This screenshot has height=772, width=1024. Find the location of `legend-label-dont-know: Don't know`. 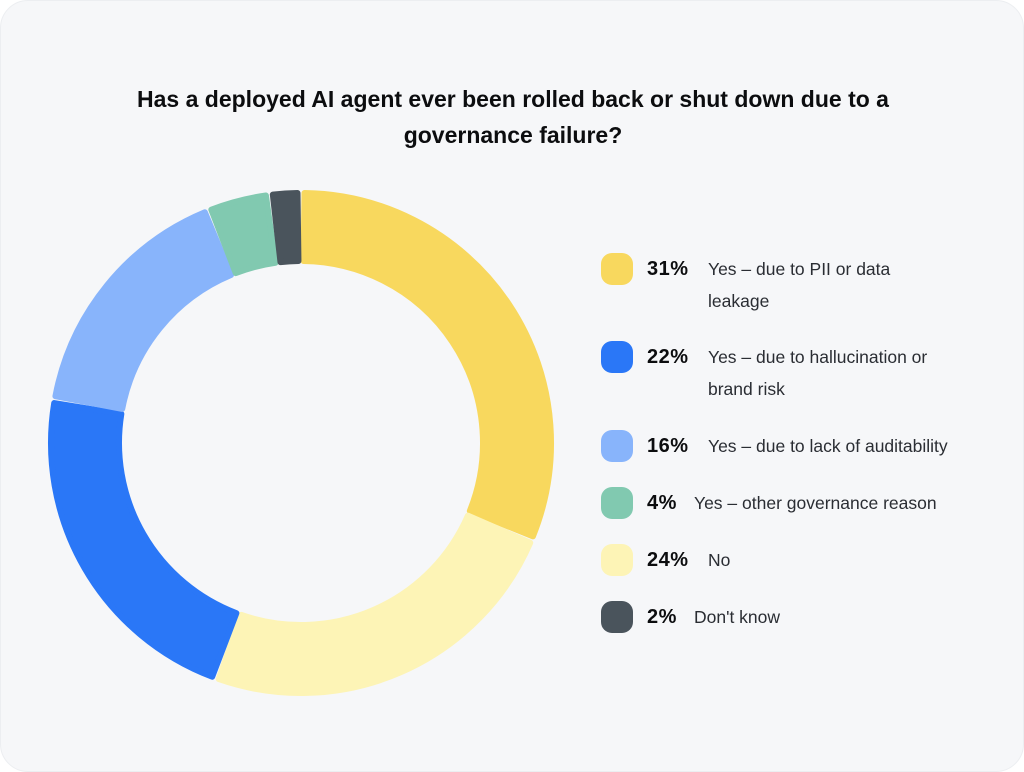

legend-label-dont-know: Don't know is located at coordinates (737, 617).